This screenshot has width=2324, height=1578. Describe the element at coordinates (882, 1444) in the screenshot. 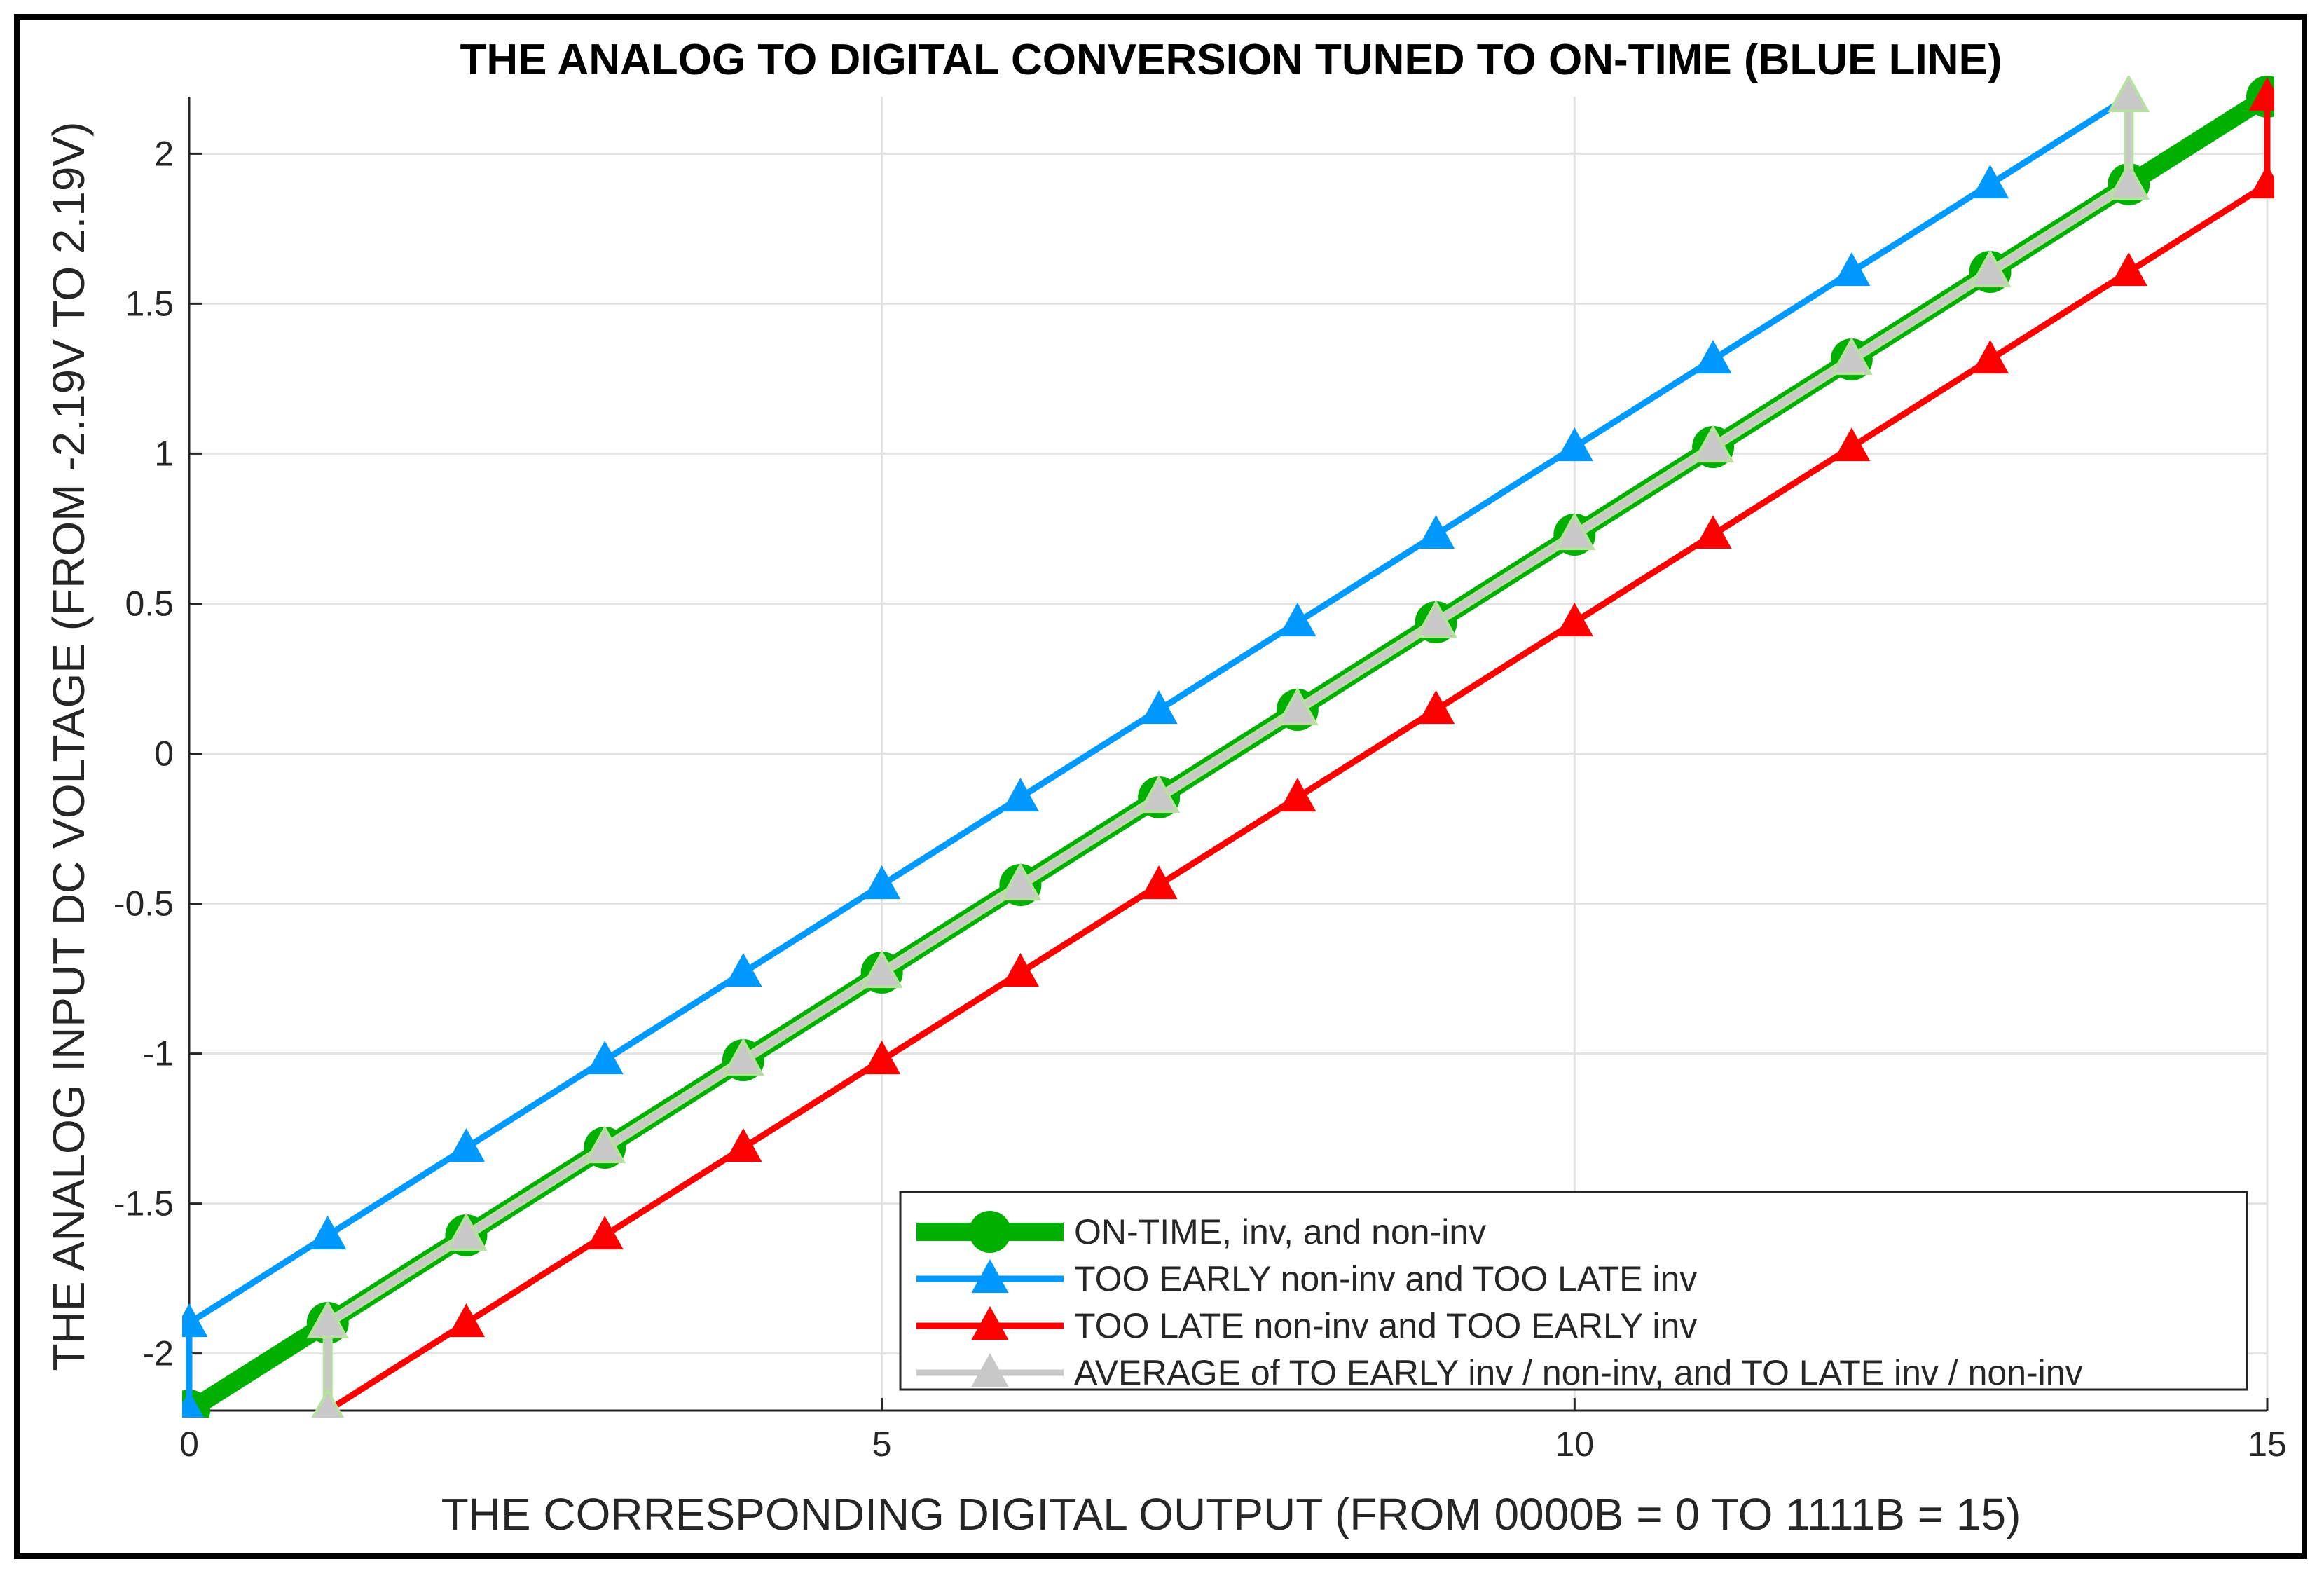

I see `x-tick-label: 5` at that location.